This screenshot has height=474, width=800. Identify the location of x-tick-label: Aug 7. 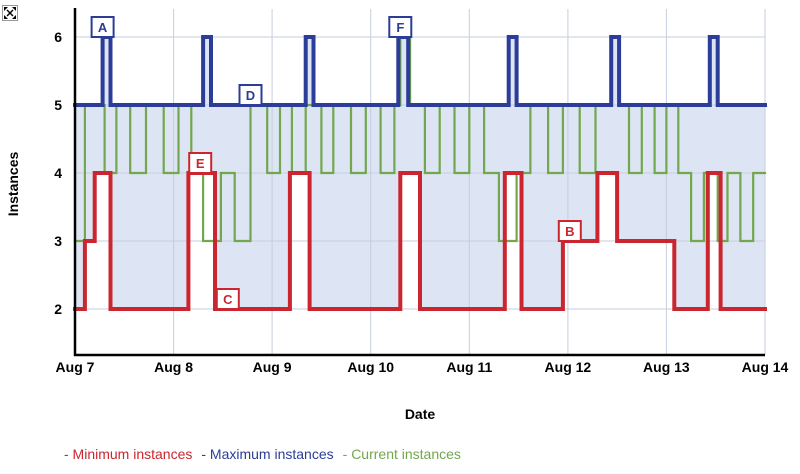
(75, 367).